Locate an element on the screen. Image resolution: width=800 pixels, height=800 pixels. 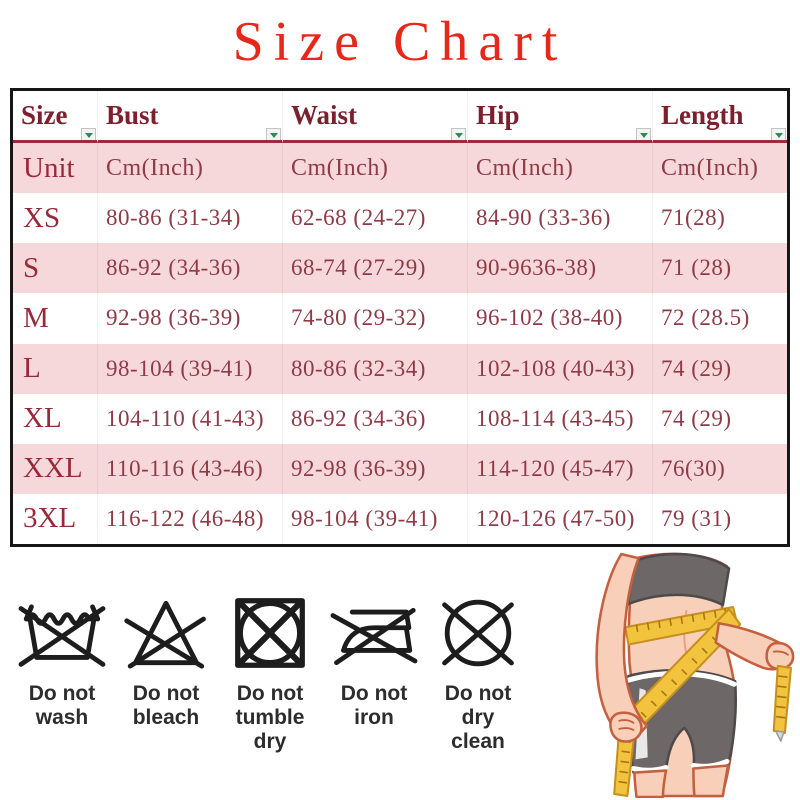
row-xl-bust: 104-110 (41-43) is located at coordinates (190, 418).